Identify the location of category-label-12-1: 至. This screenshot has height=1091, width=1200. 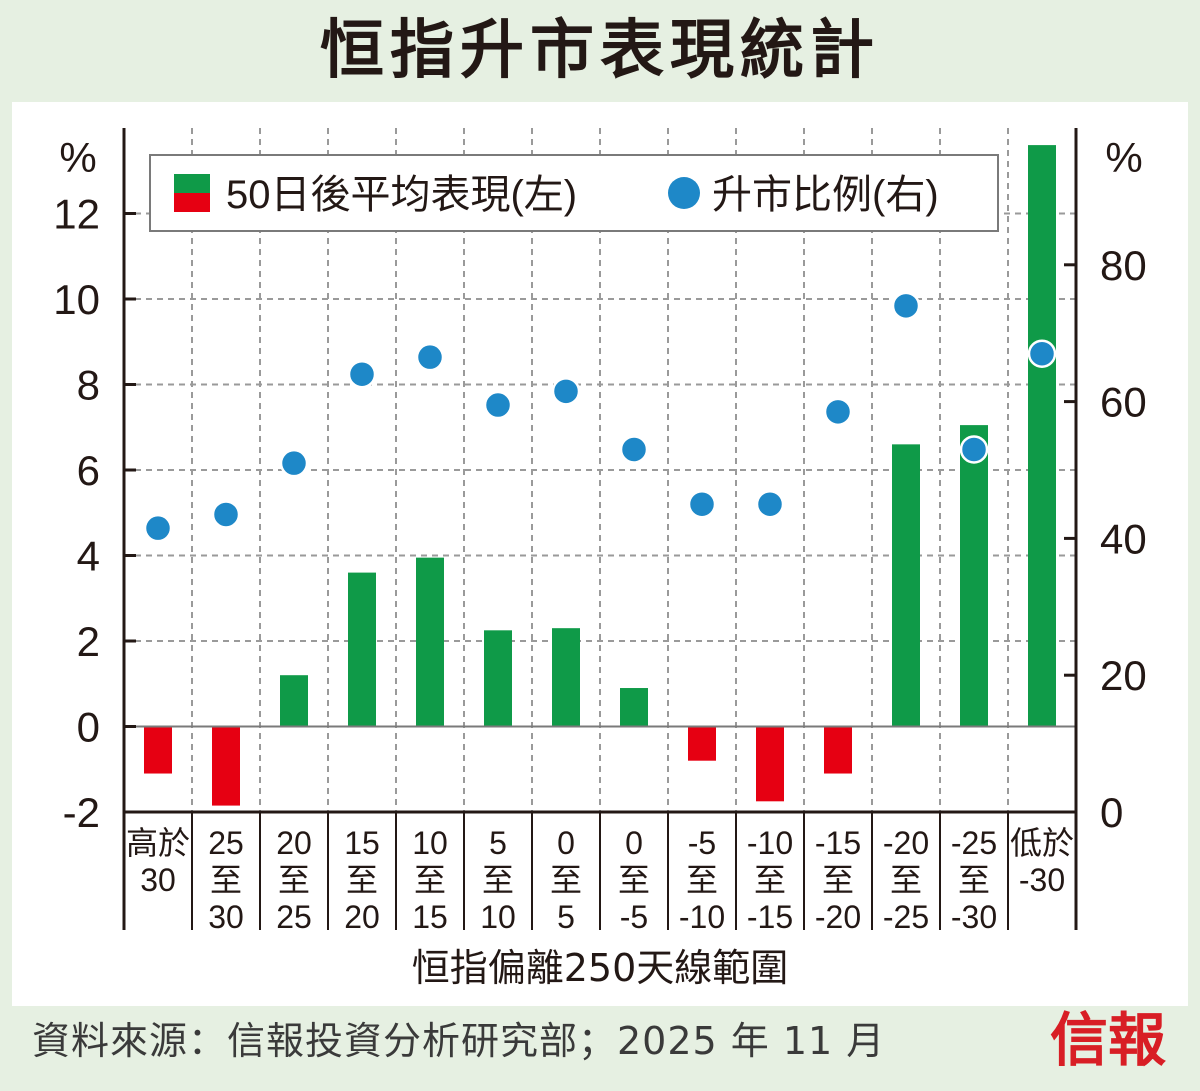
(974, 880).